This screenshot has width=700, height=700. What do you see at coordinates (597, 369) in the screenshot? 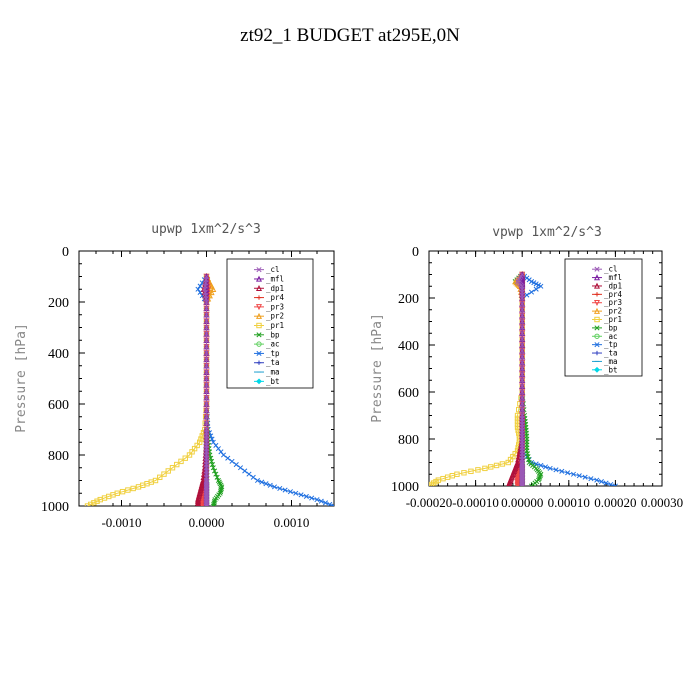
I see `legend-marker_bt` at bounding box center [597, 369].